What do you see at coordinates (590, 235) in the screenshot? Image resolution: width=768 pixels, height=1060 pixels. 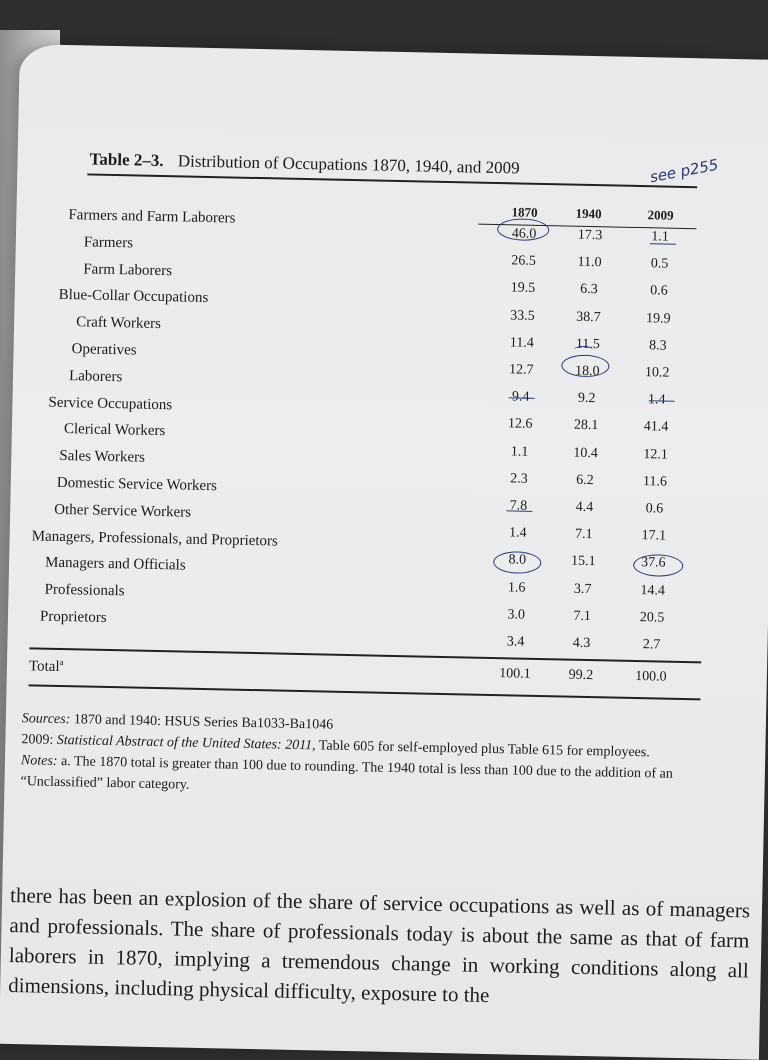 I see `cell-1940: 17.3` at bounding box center [590, 235].